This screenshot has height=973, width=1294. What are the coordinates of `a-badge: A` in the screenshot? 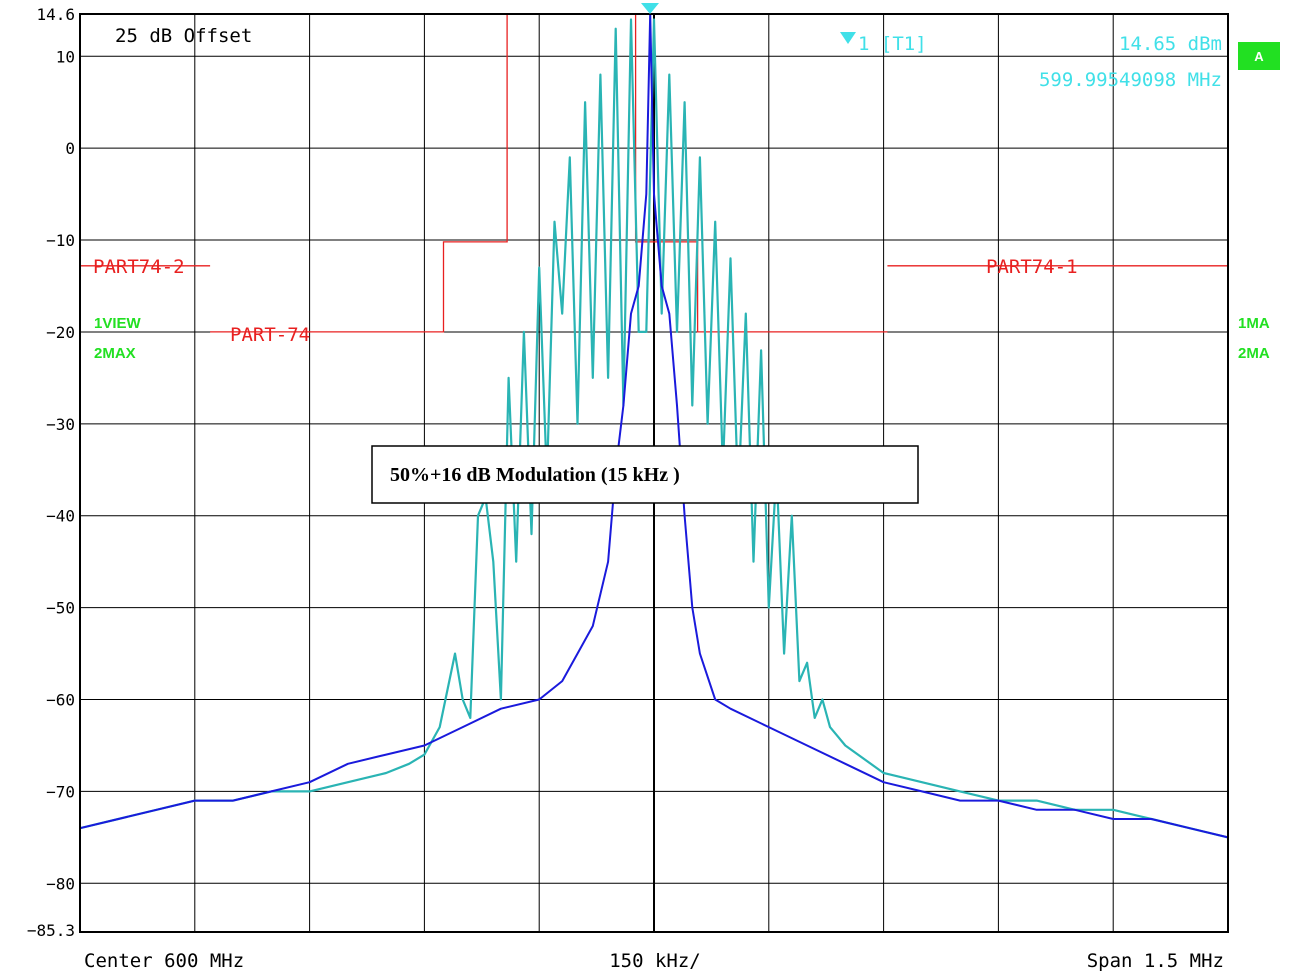 It's located at (1259, 56).